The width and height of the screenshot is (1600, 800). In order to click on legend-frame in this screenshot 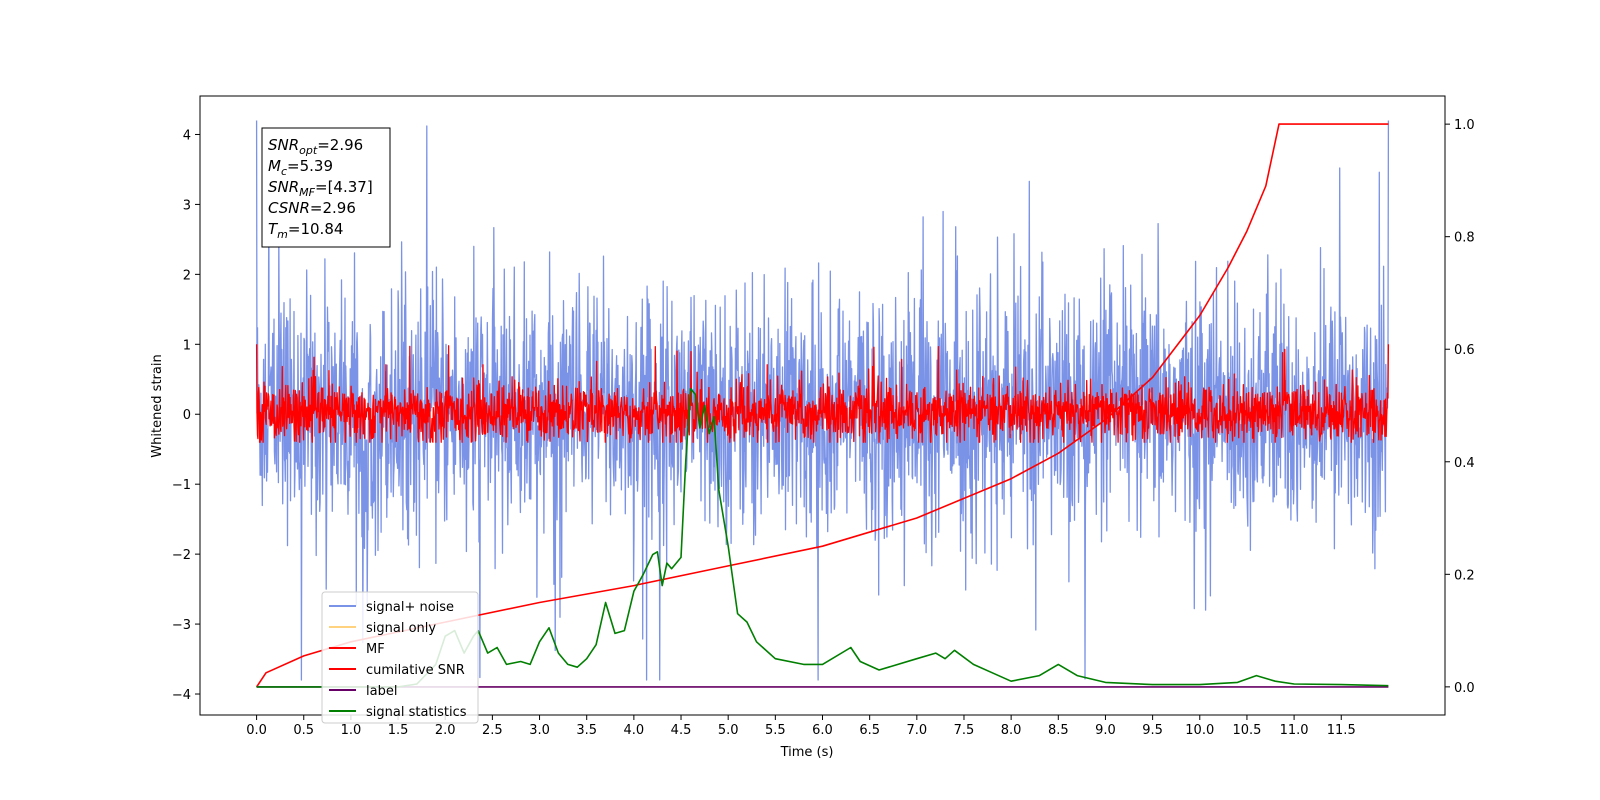, I will do `click(400, 657)`.